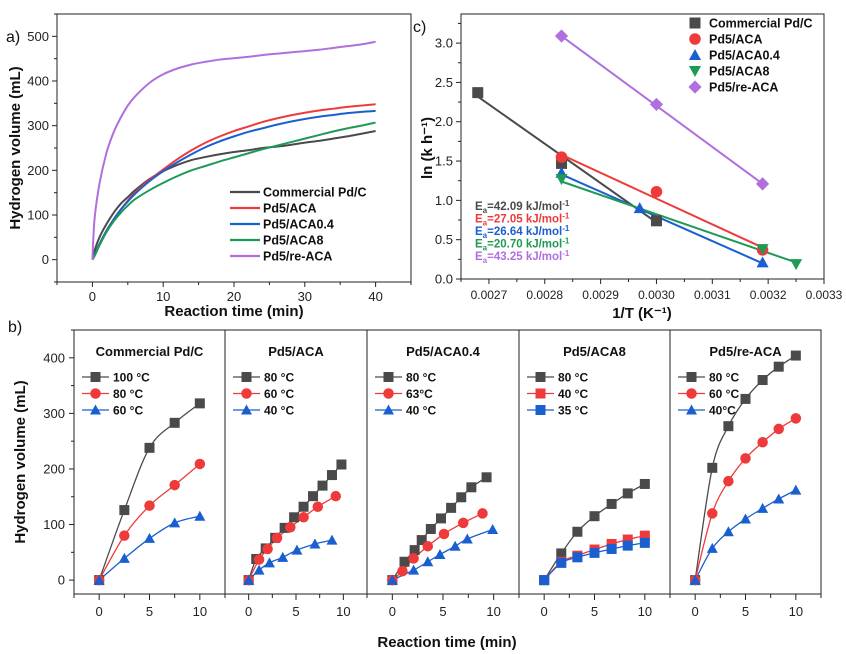 The width and height of the screenshot is (846, 654). I want to click on subplot-title: Commercial Pd/C, so click(150, 351).